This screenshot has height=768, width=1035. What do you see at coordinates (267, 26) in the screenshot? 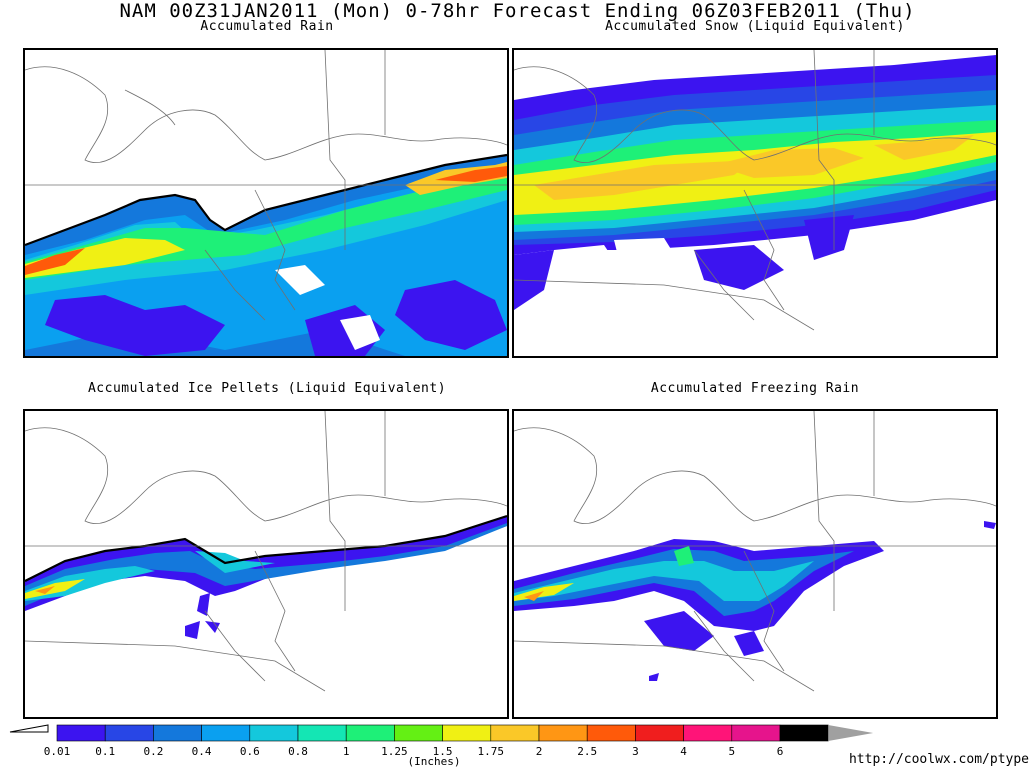
I see `rain-panel-title: Accumulated Rain` at bounding box center [267, 26].